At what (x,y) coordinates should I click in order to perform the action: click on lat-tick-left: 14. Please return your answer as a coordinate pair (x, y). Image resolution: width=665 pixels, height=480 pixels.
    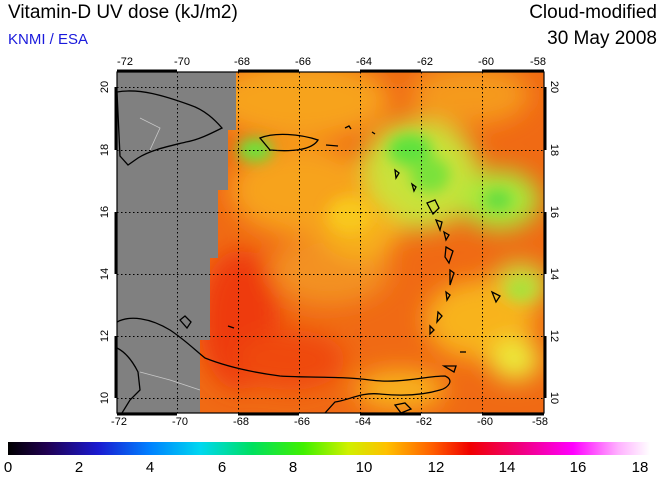
    Looking at the image, I should click on (105, 274).